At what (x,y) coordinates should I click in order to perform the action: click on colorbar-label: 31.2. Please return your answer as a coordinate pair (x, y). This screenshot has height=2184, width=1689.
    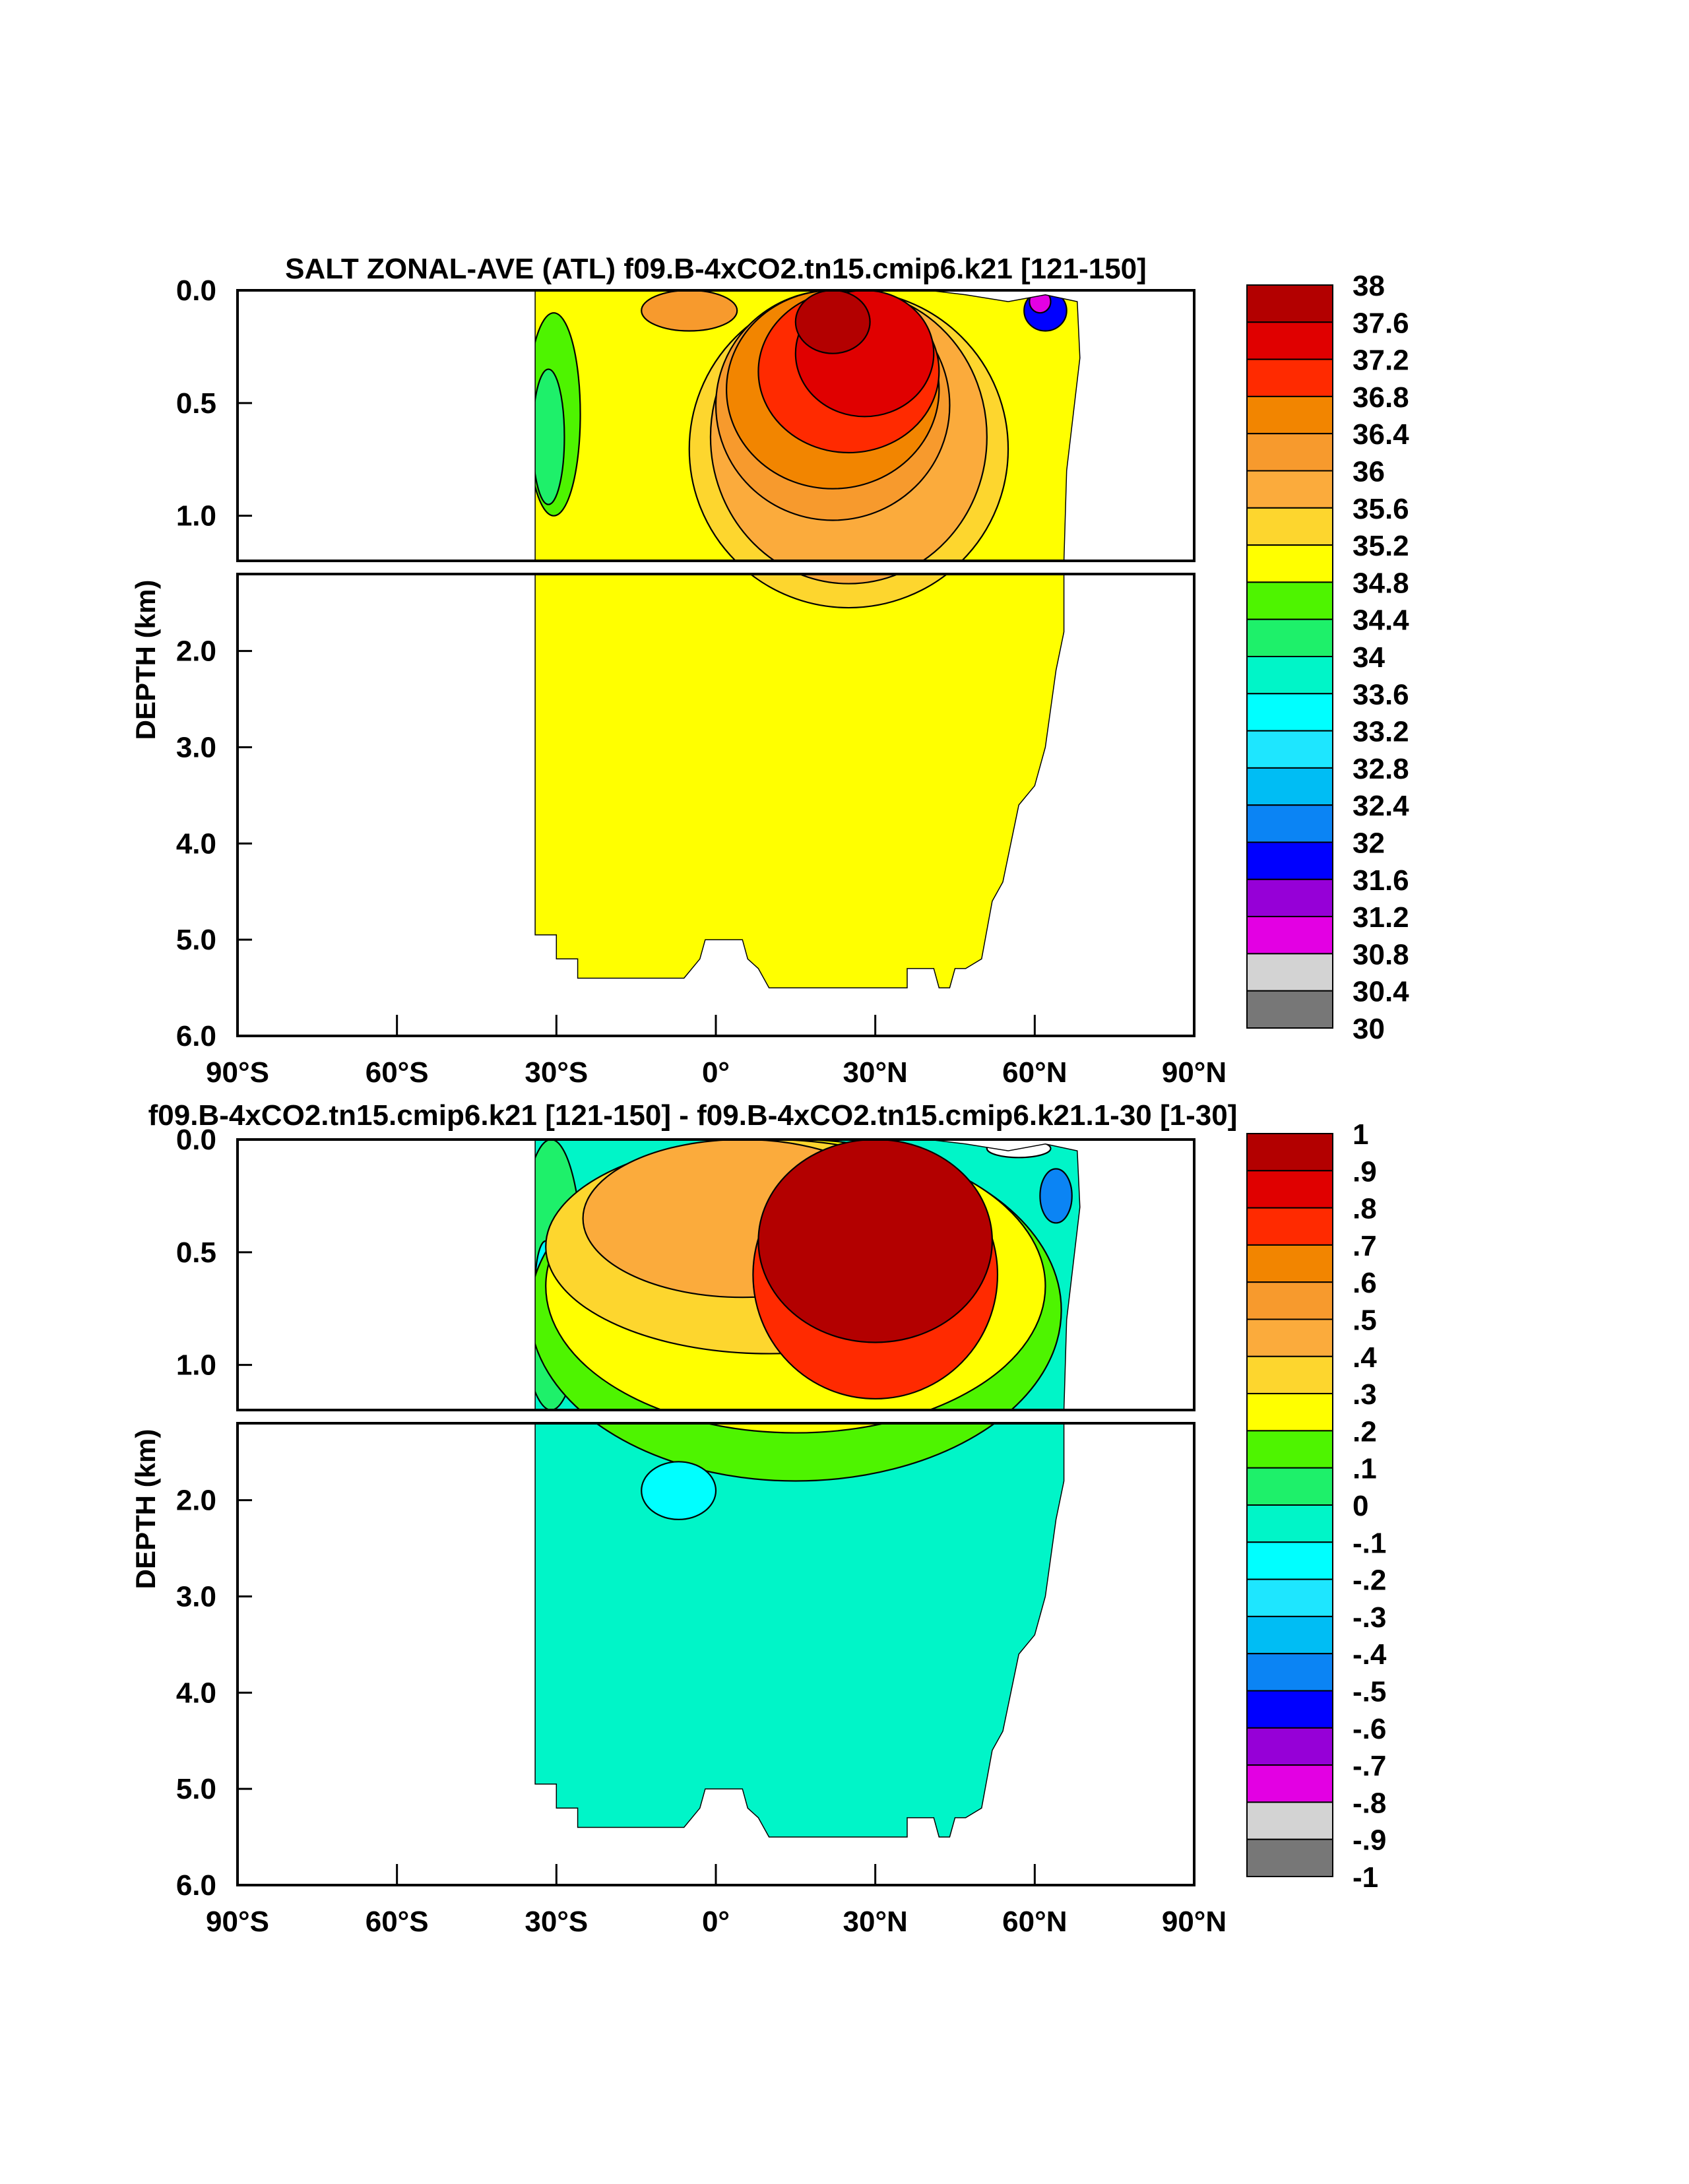
    Looking at the image, I should click on (1381, 917).